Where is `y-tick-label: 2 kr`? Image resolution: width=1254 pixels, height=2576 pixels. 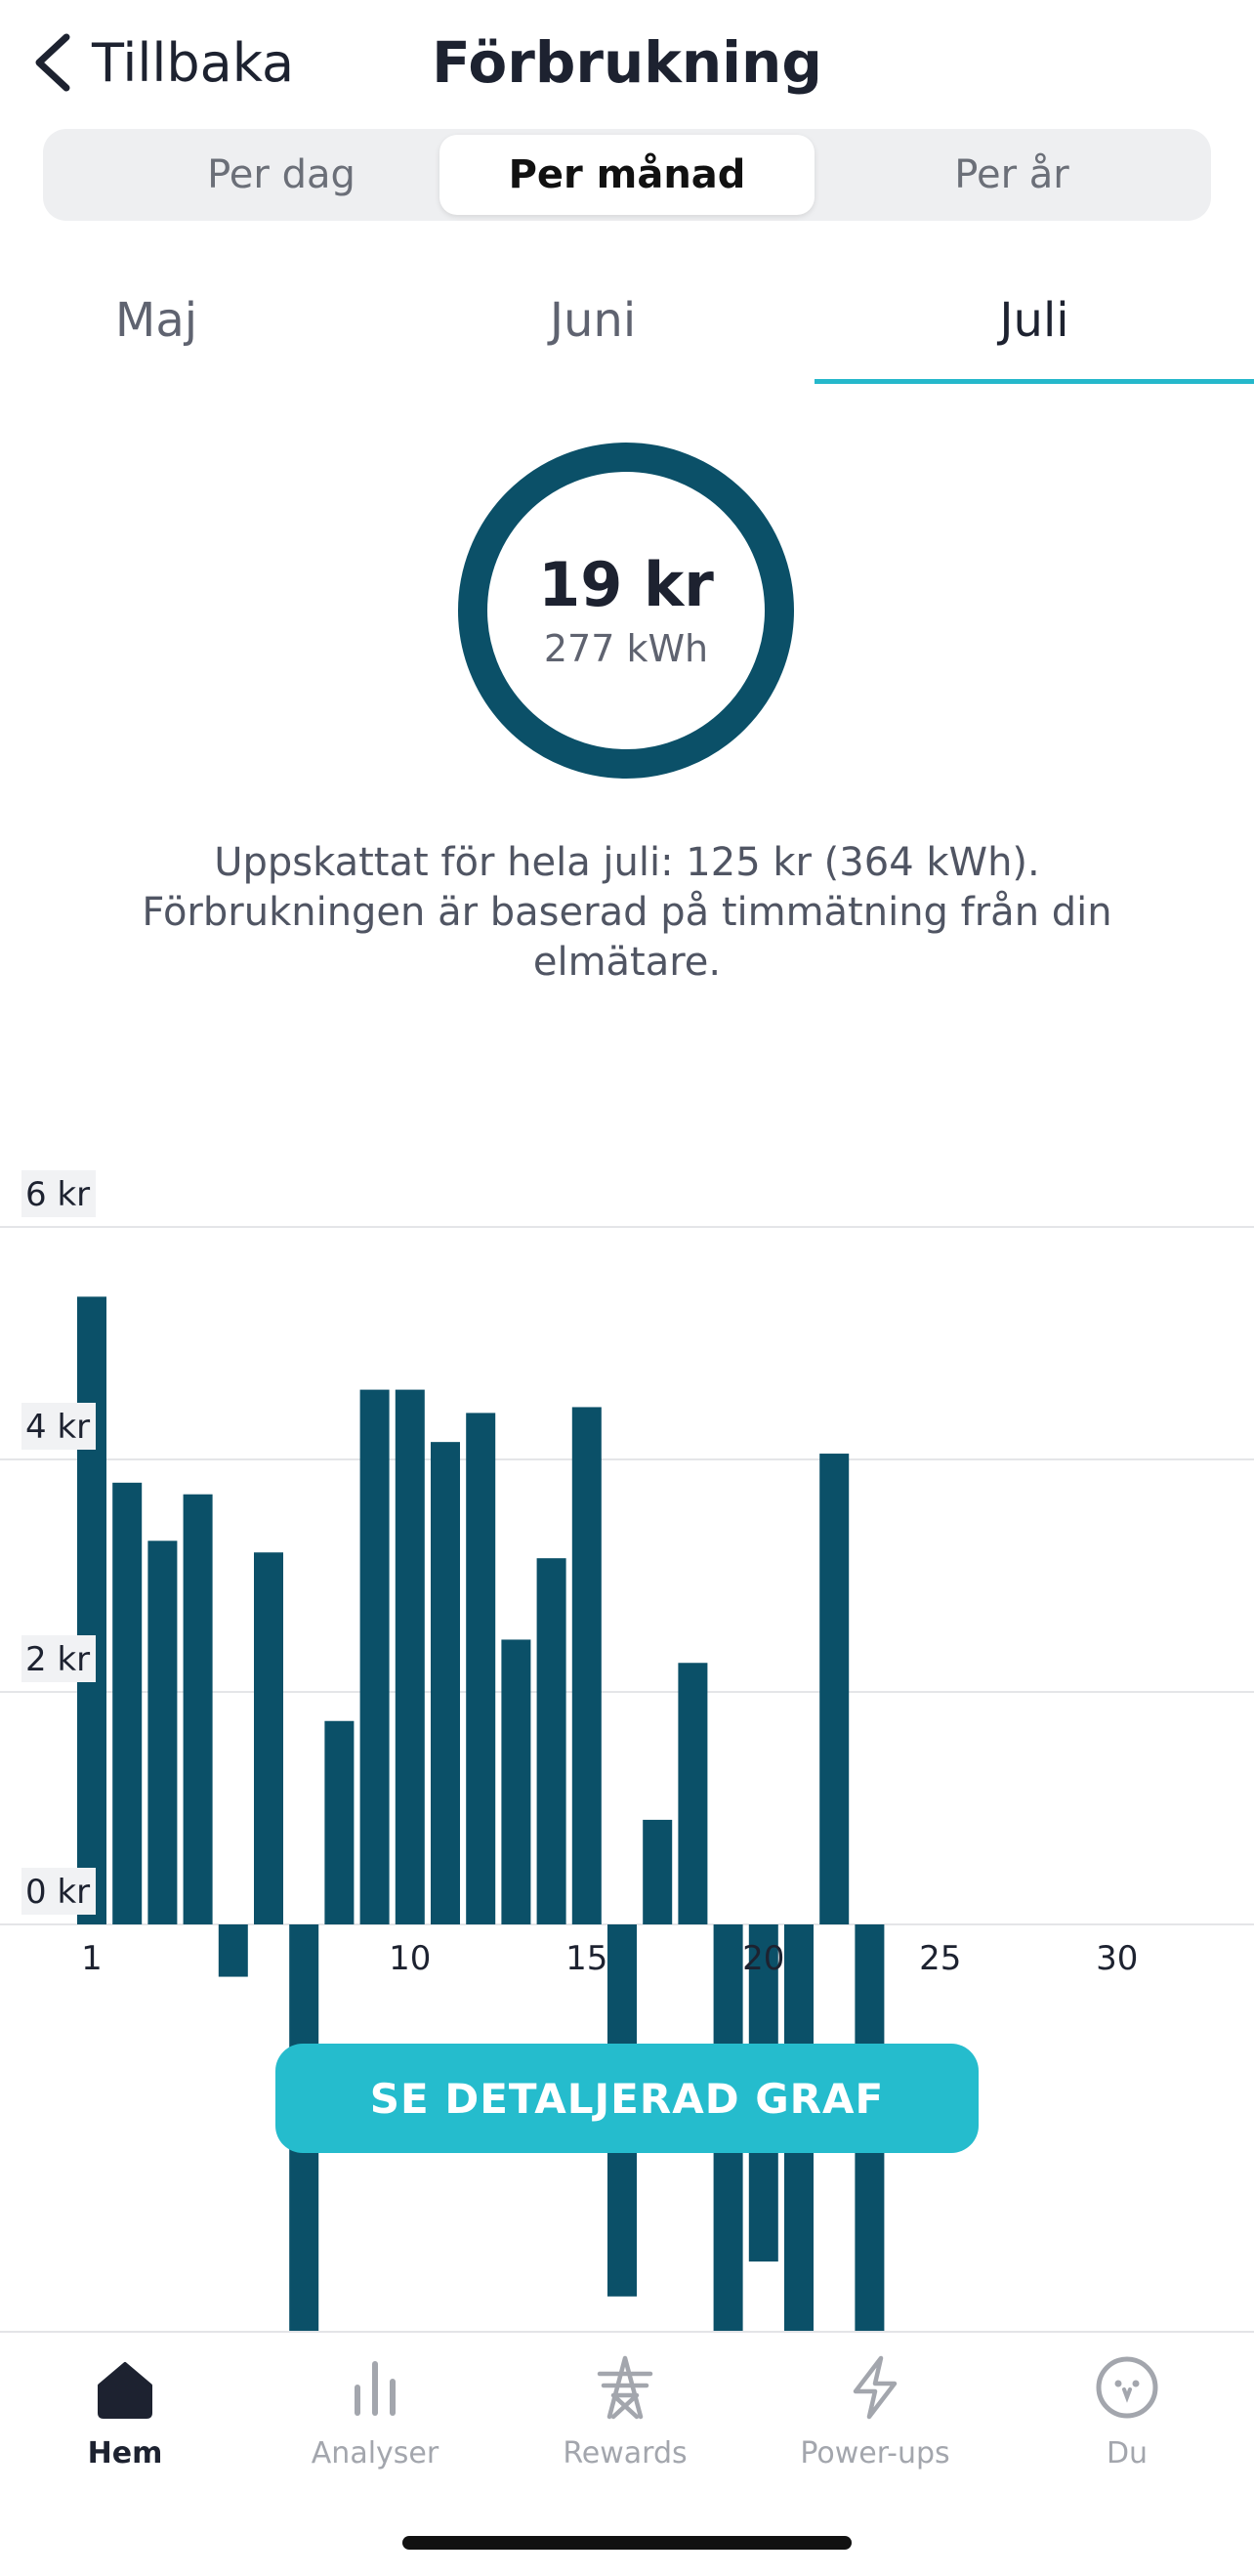
y-tick-label: 2 kr is located at coordinates (58, 1659).